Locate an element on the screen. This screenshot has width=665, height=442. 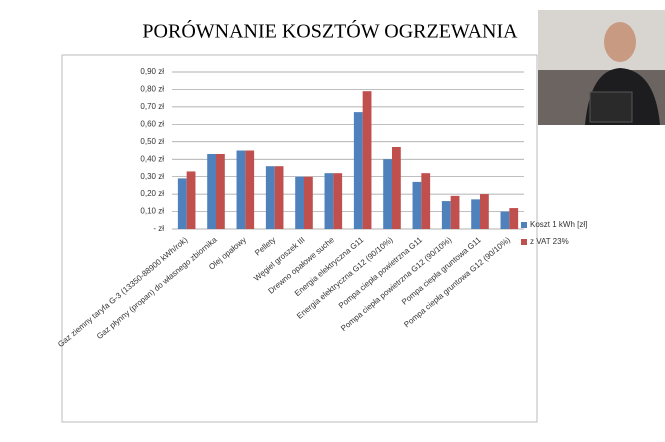
webcam is located at coordinates (601, 67).